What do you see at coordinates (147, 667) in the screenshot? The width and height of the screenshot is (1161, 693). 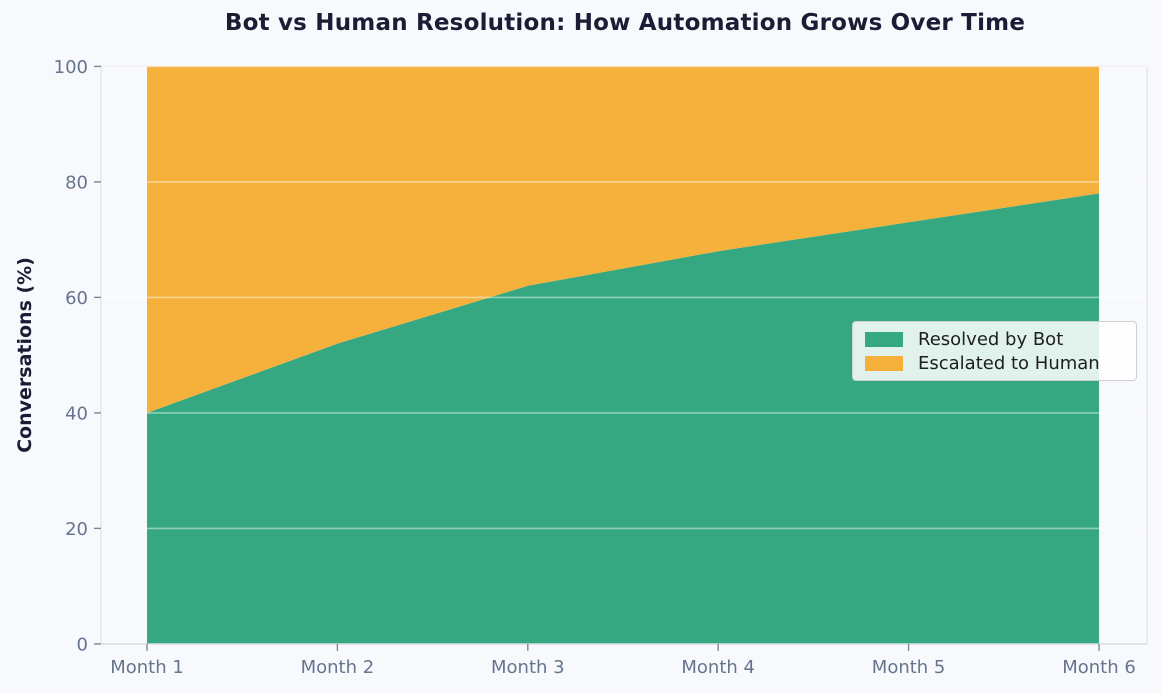 I see `x-tick-label-1: Month 1` at bounding box center [147, 667].